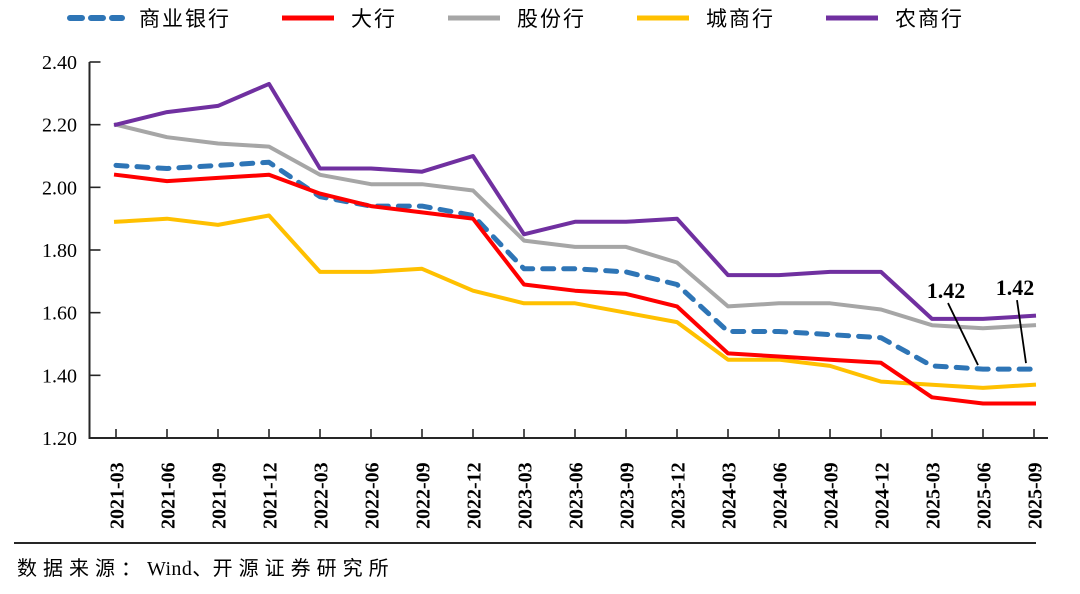 Image resolution: width=1080 pixels, height=594 pixels. What do you see at coordinates (475, 495) in the screenshot?
I see `x-tick-label: 2022-12` at bounding box center [475, 495].